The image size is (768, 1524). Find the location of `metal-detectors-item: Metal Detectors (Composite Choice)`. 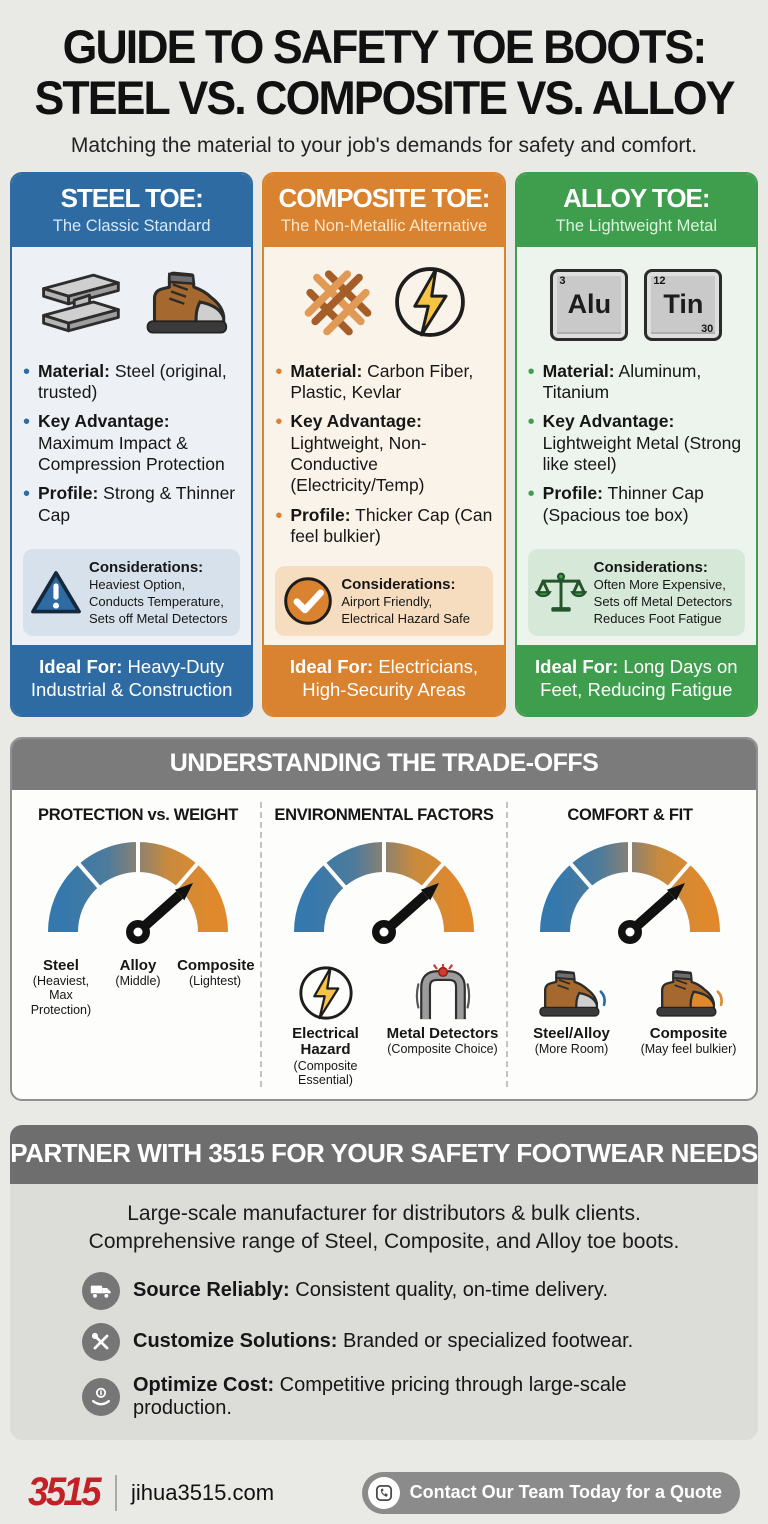

metal-detectors-item: Metal Detectors (Composite Choice) is located at coordinates (442, 1024).